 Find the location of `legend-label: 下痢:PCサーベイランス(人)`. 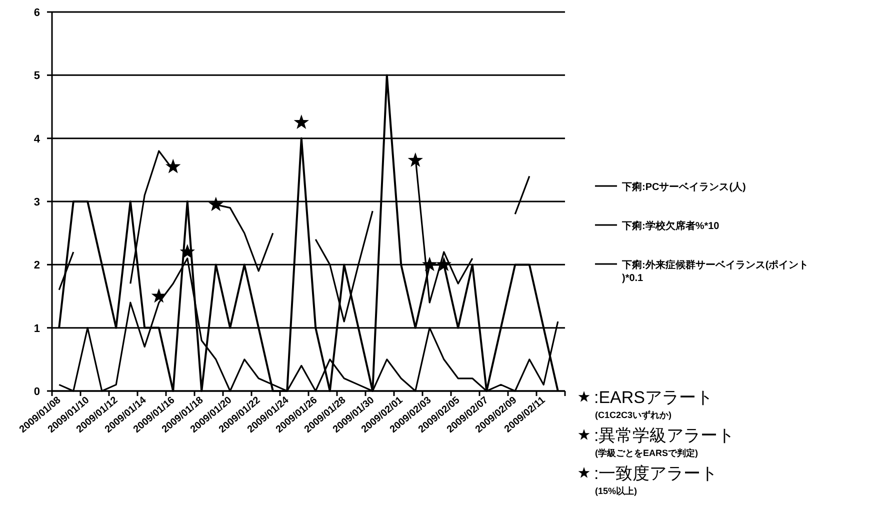

legend-label: 下痢:PCサーベイランス(人) is located at coordinates (683, 187).